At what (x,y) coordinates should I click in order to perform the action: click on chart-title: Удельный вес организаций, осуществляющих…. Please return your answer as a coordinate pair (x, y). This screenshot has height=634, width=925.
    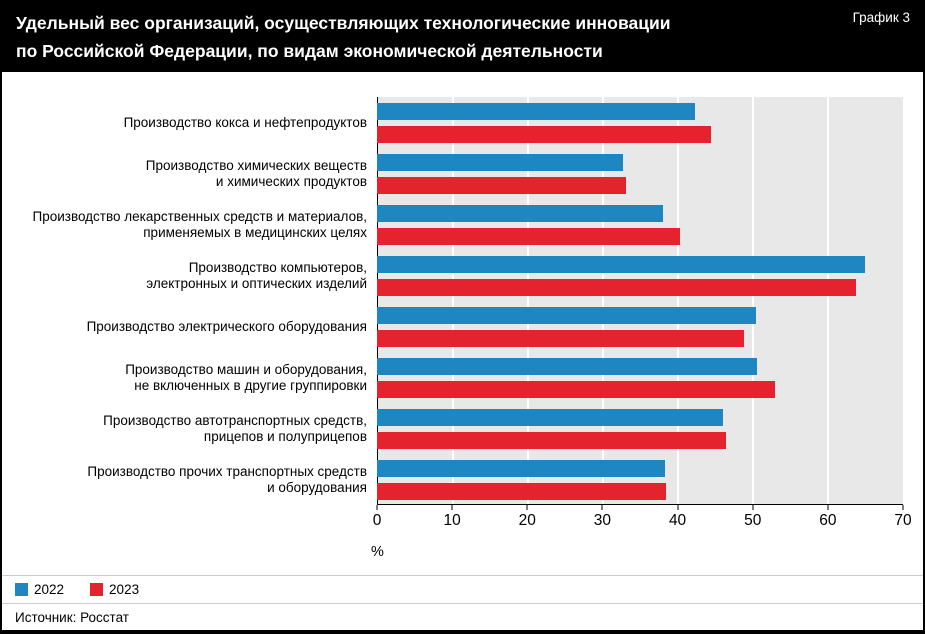
    Looking at the image, I should click on (343, 37).